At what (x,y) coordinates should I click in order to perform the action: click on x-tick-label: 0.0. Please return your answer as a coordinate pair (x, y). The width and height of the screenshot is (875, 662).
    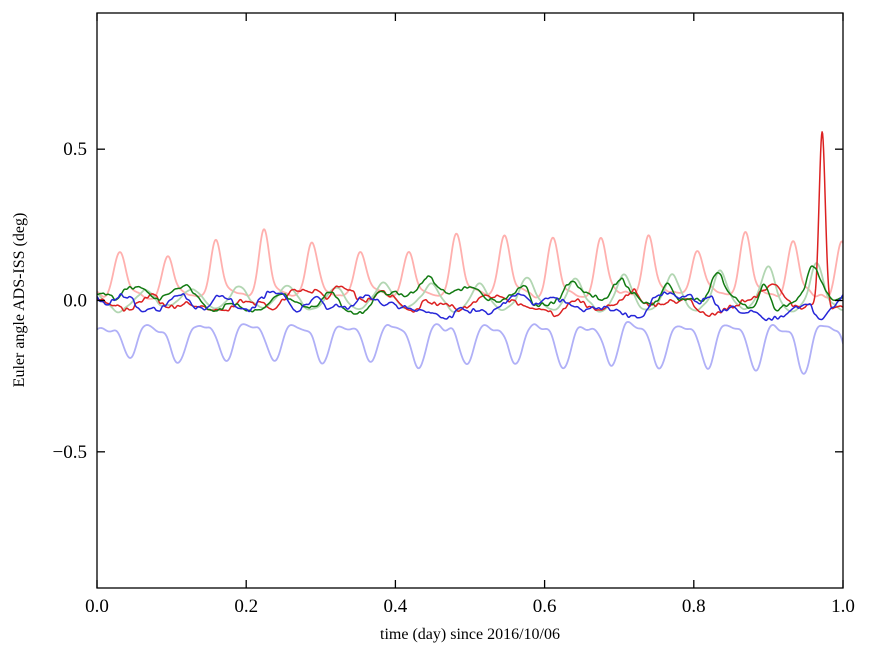
    Looking at the image, I should click on (97, 606).